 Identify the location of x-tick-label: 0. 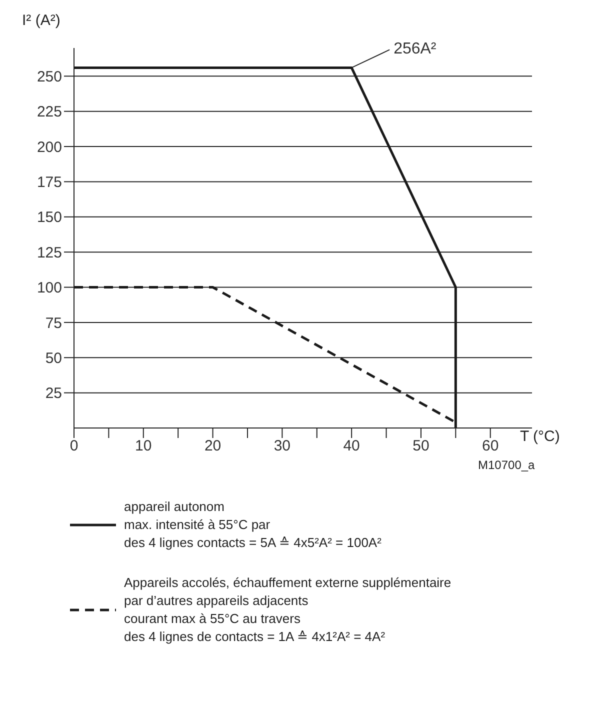
(74, 446).